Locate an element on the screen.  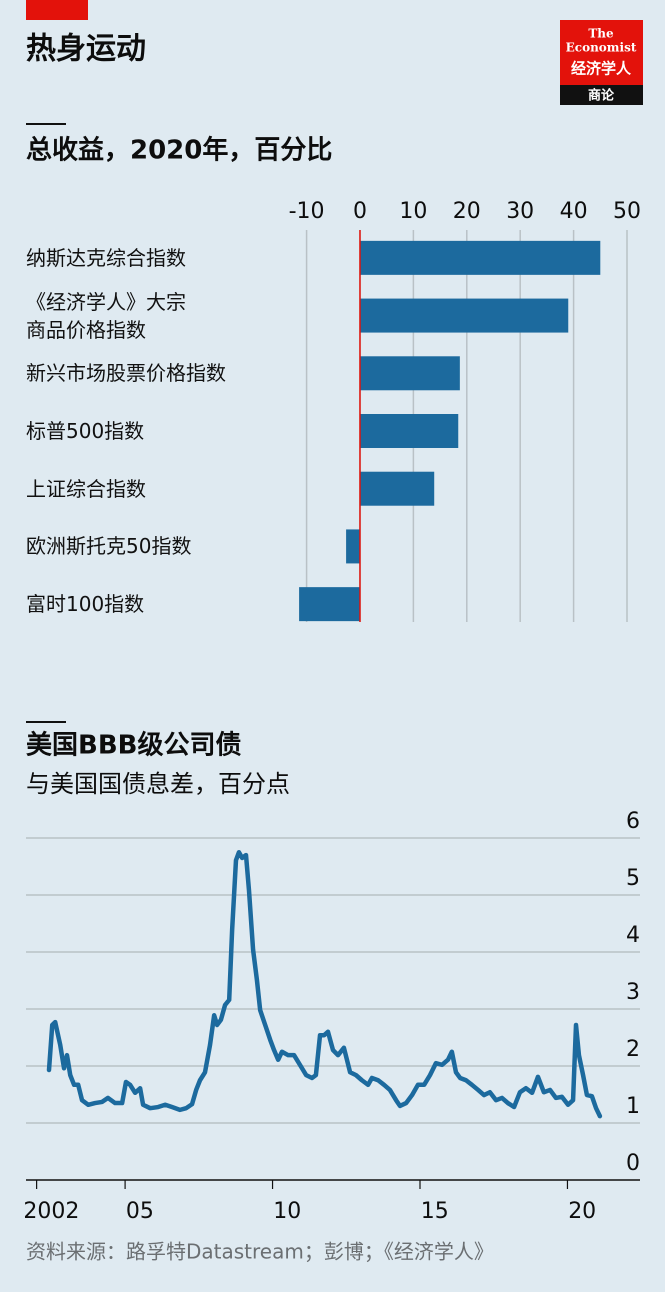
x-tick-label: 30 is located at coordinates (520, 211).